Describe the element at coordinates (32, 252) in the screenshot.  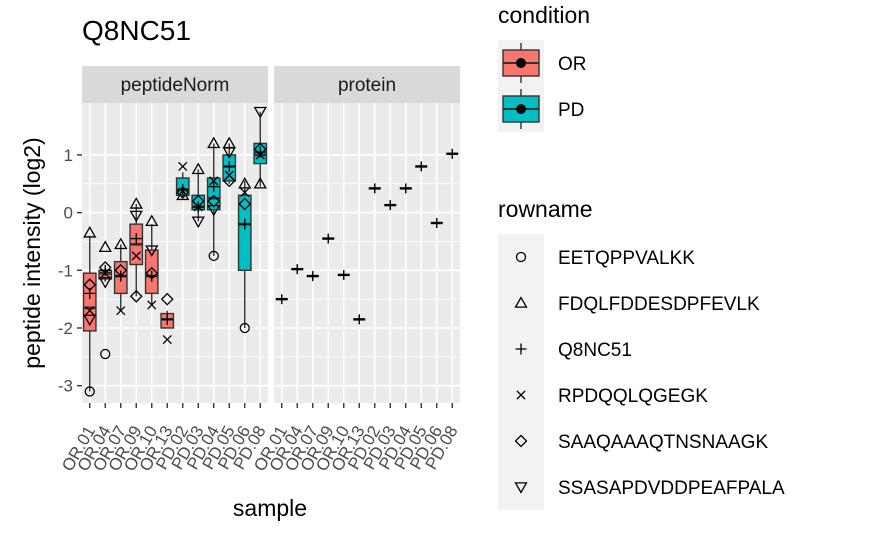
I see `y-axis-title: peptide intensity (log2)` at that location.